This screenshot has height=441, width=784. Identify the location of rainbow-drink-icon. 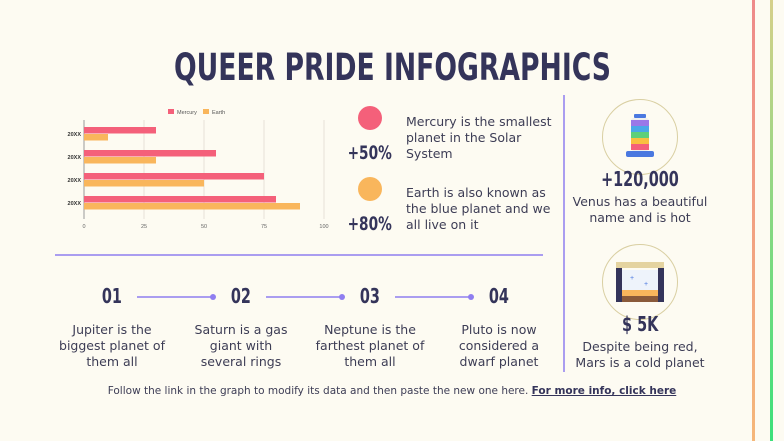
(640, 137).